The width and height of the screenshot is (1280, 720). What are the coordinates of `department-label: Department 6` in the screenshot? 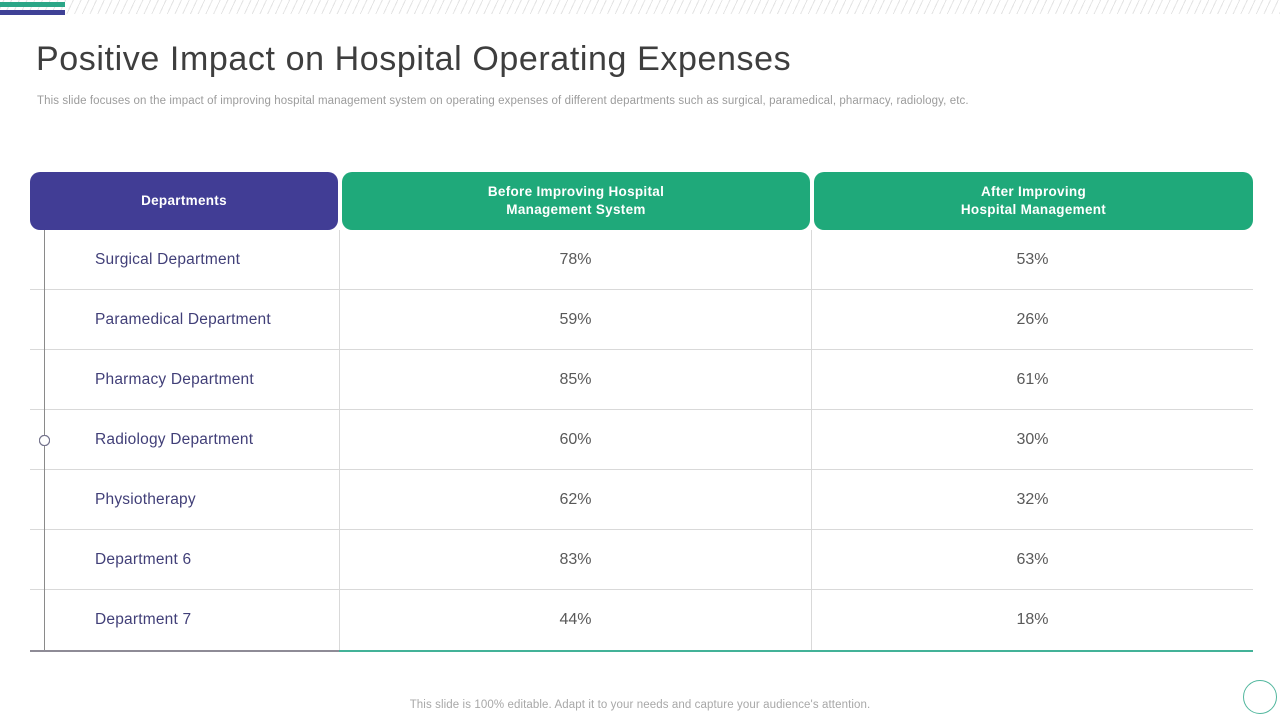 It's located at (143, 559).